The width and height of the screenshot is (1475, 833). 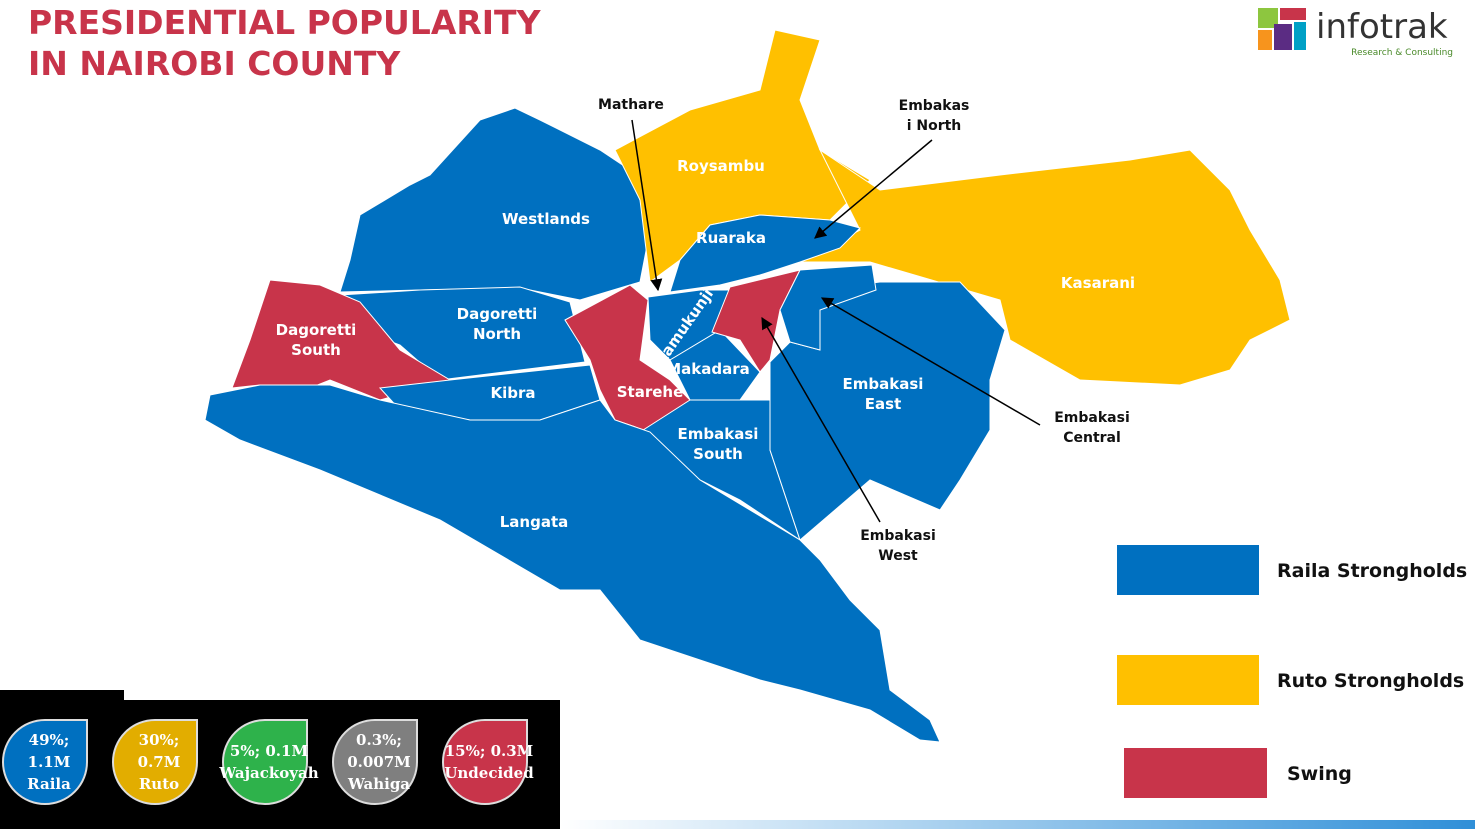 I want to click on bubble-text: 5%; 0.1M, so click(x=269, y=751).